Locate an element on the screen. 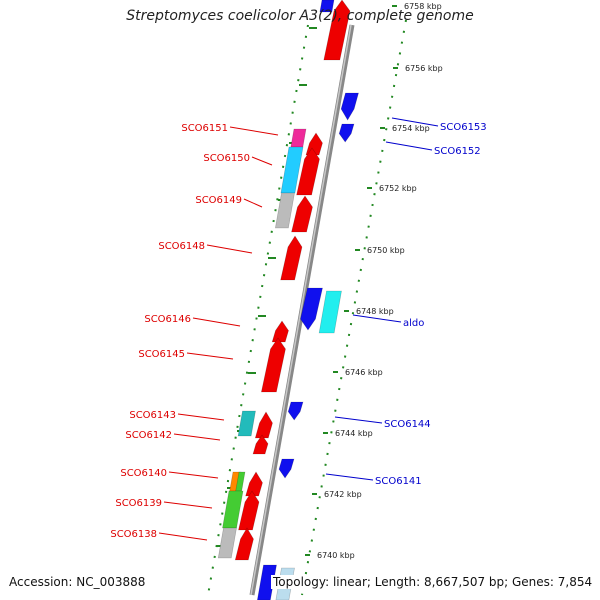 The width and height of the screenshot is (600, 600). tick-label: 6740 kbp is located at coordinates (336, 555).